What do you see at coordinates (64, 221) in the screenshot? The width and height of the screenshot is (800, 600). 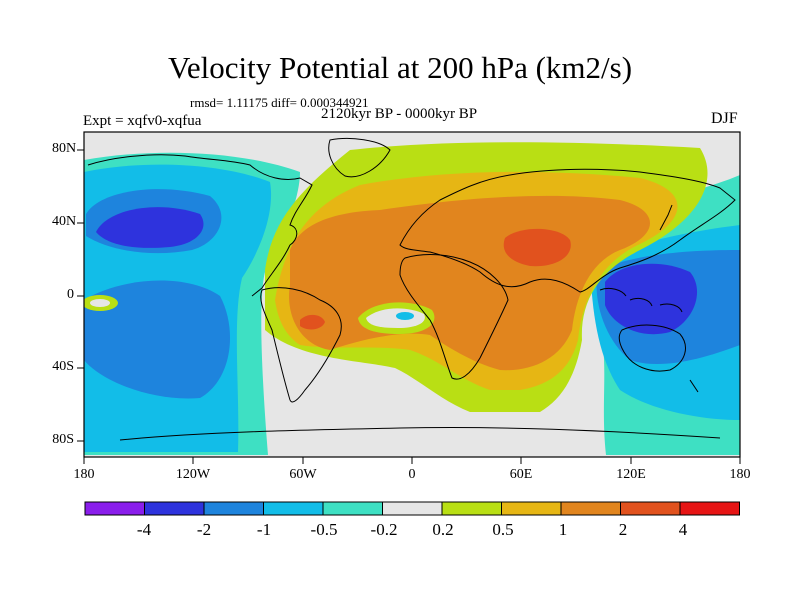 I see `lat-label-40n: 40N` at bounding box center [64, 221].